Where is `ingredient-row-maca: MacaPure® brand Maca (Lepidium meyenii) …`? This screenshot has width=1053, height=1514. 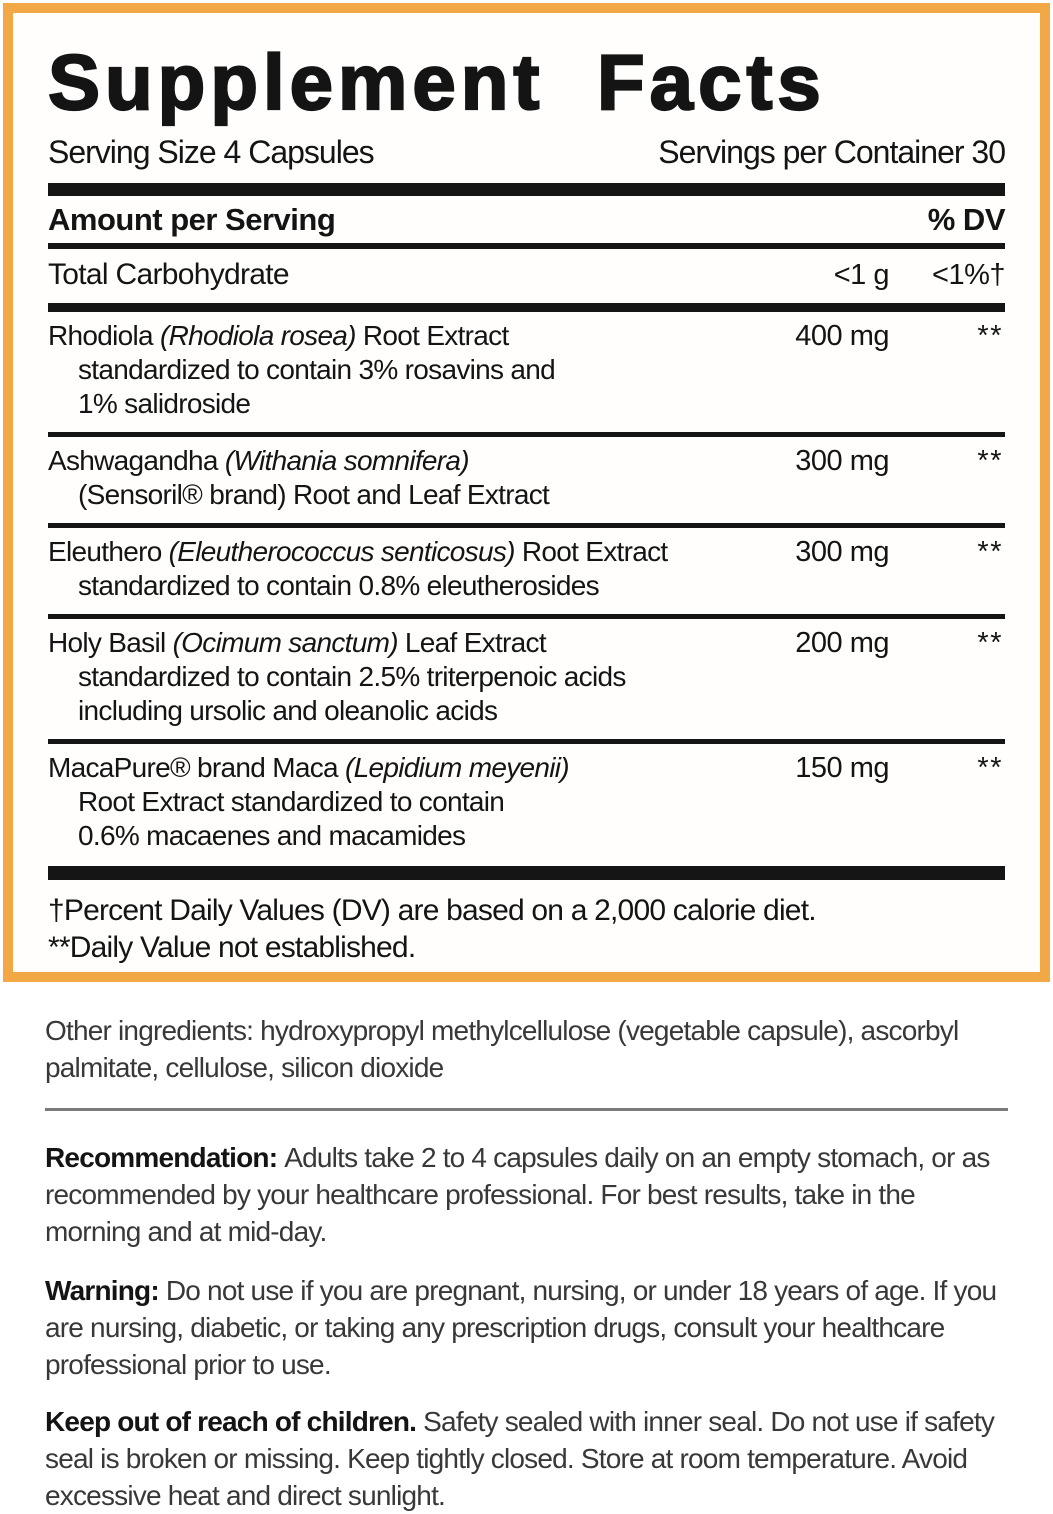 ingredient-row-maca: MacaPure® brand Maca (Lepidium meyenii) … is located at coordinates (526, 804).